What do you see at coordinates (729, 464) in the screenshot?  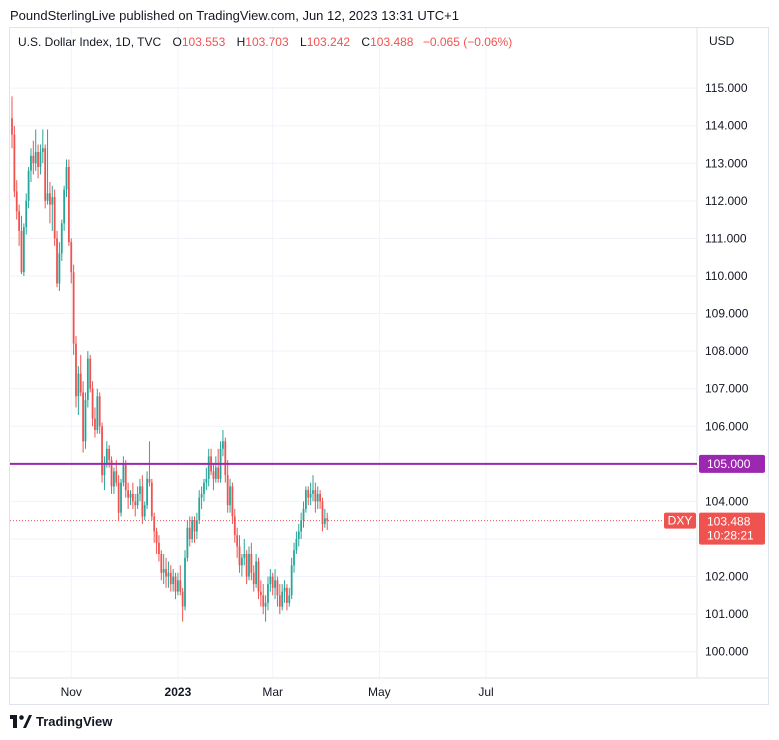 I see `level-price-label: 105.000` at bounding box center [729, 464].